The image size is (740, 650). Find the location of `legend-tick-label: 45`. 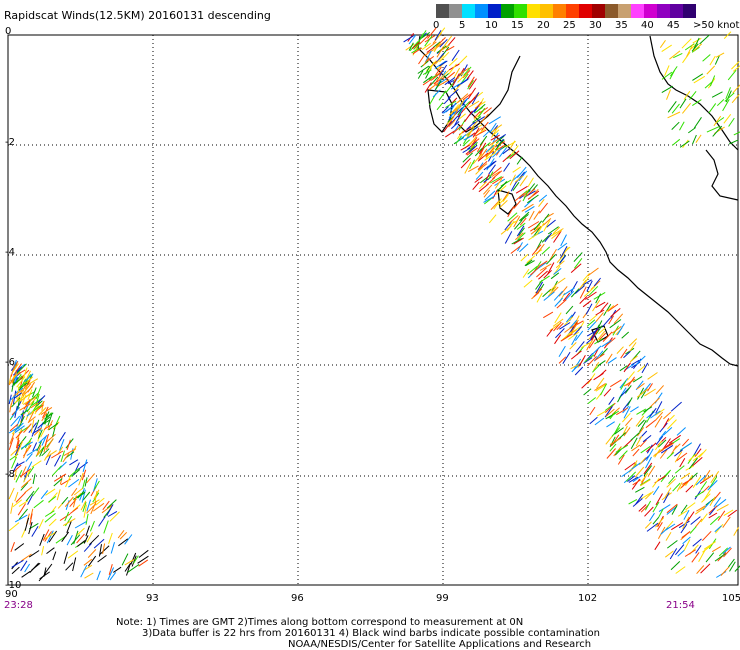

legend-tick-label: 45 is located at coordinates (673, 25).